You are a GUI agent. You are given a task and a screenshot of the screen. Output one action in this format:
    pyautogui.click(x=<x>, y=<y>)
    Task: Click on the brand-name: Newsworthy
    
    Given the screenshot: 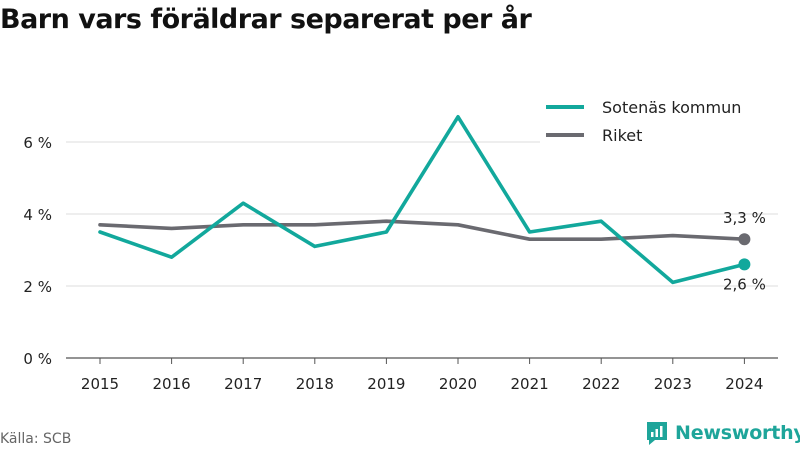 What is the action you would take?
    pyautogui.click(x=737, y=433)
    